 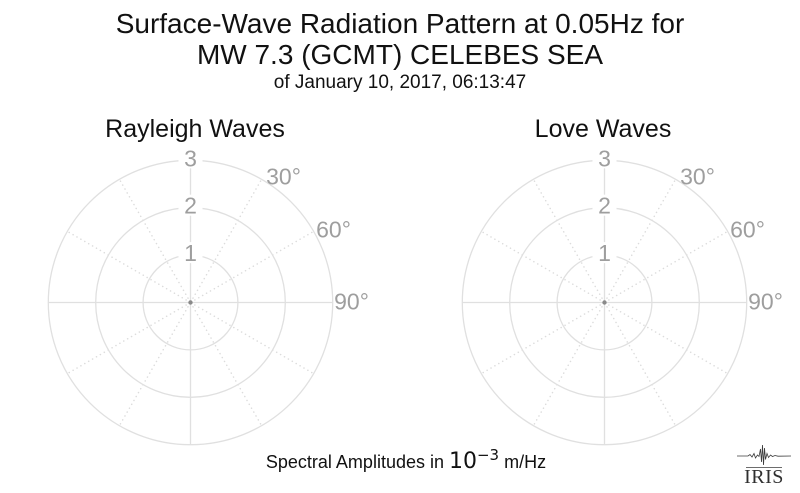 I want to click on footer-suffix: m/Hz, so click(x=523, y=462).